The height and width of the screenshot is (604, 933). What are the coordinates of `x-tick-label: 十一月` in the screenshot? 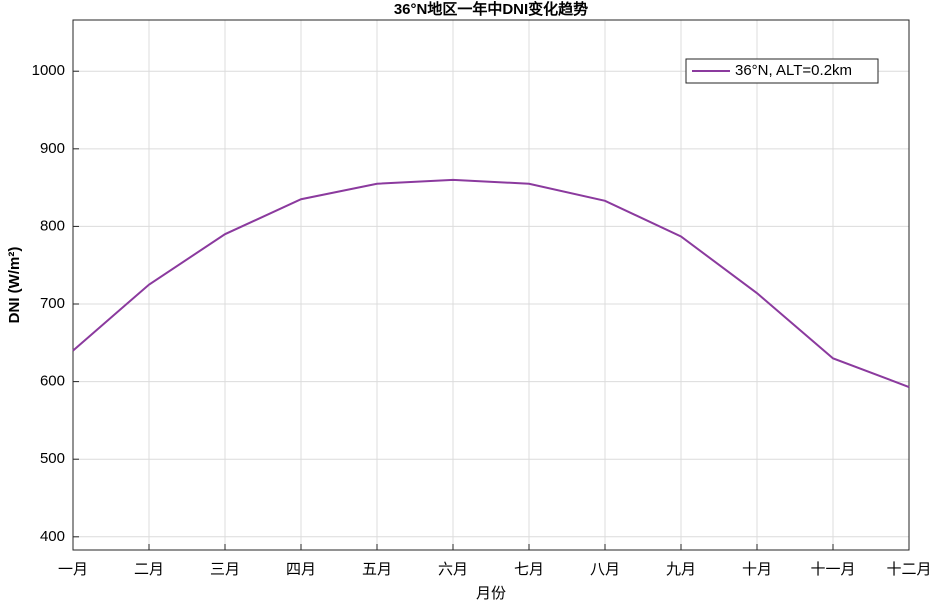 It's located at (832, 569).